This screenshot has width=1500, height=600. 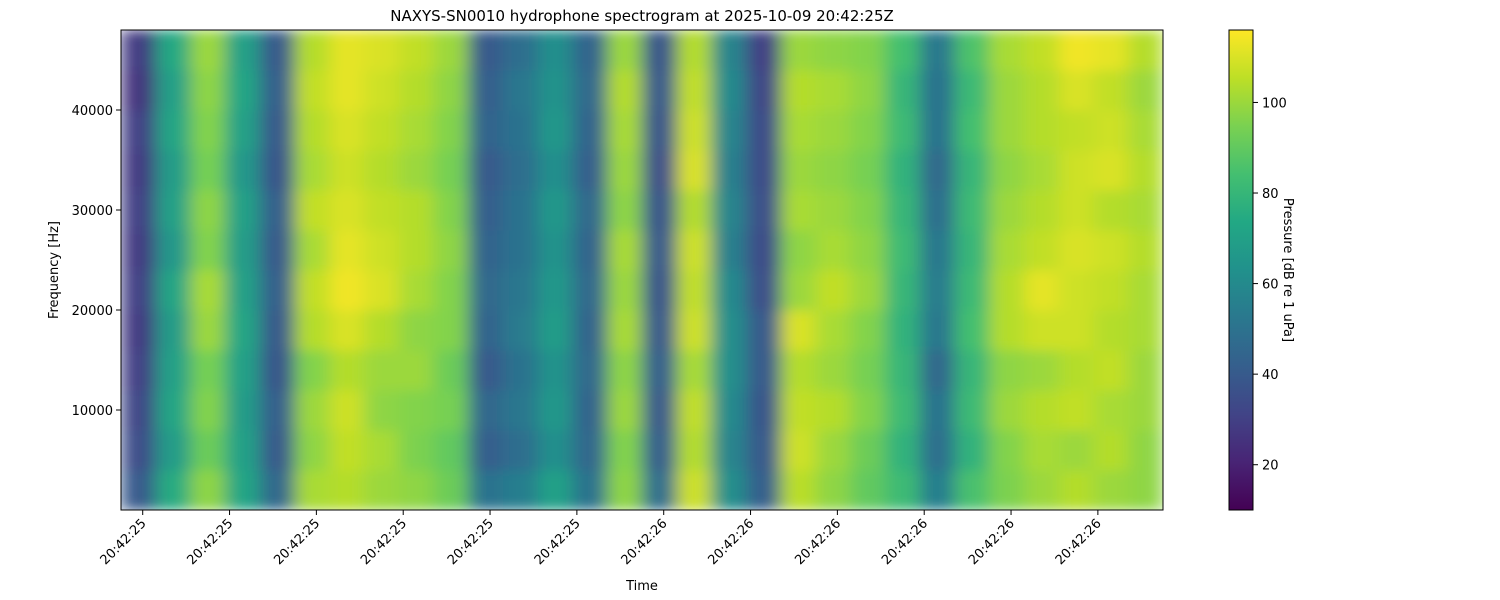 I want to click on x-axis-label: Time, so click(x=641, y=586).